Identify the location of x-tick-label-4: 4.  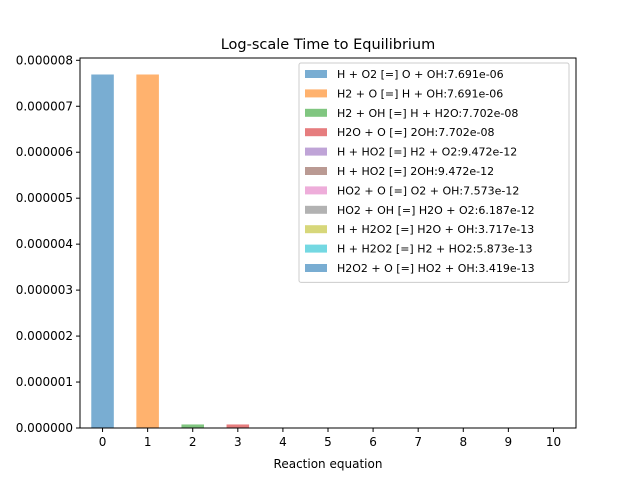
(283, 442).